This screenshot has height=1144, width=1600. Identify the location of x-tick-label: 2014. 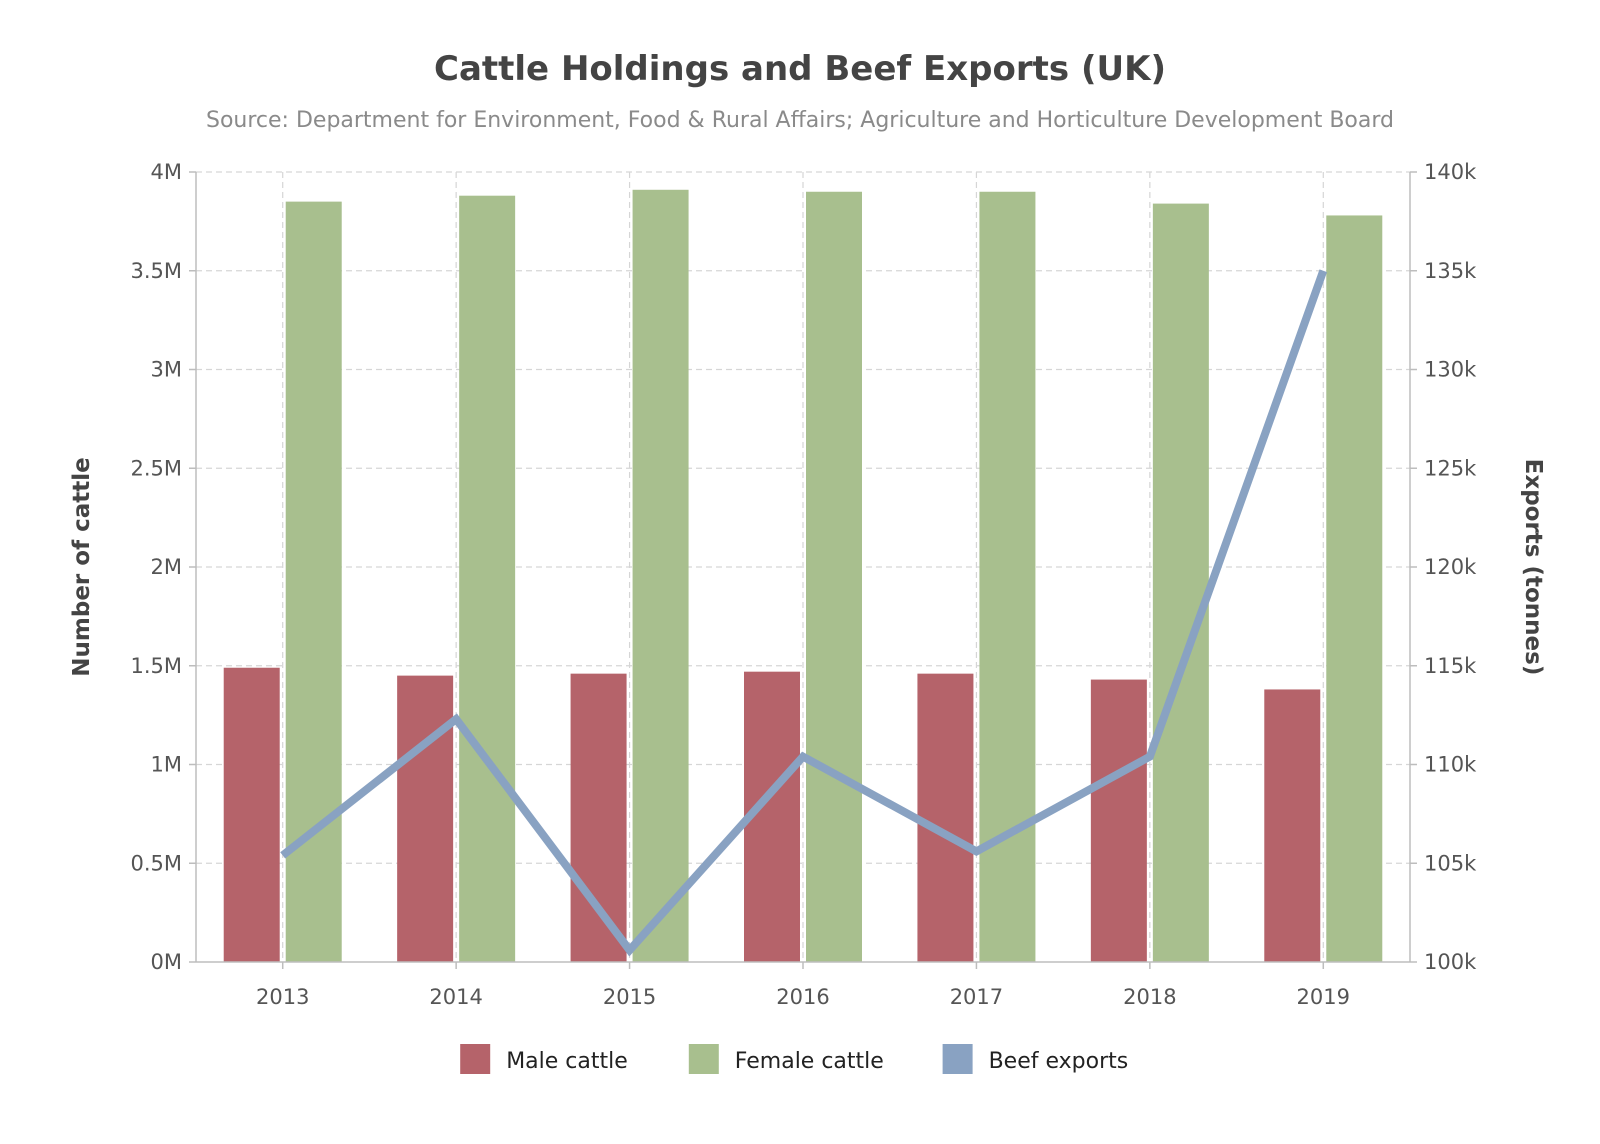
(455, 997).